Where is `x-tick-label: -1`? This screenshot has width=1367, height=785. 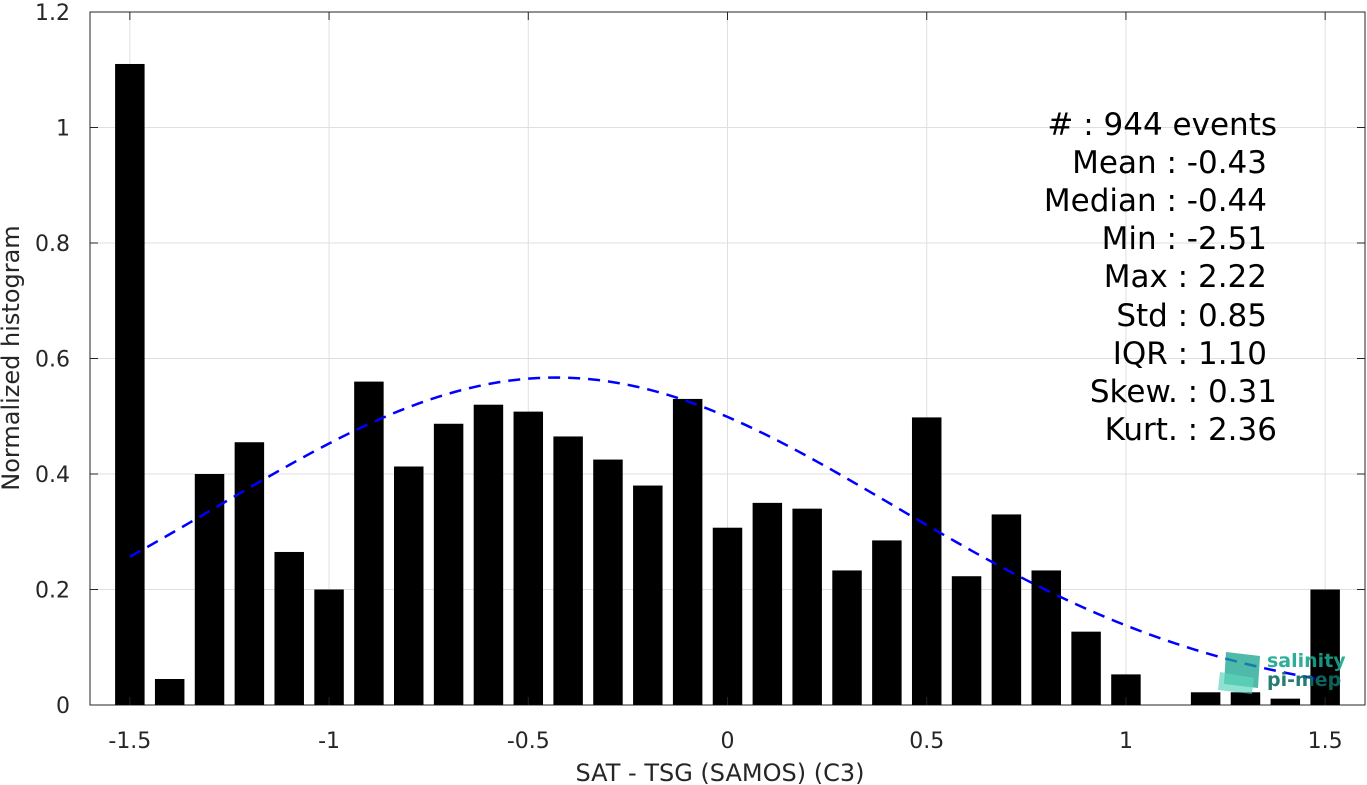
x-tick-label: -1 is located at coordinates (329, 741).